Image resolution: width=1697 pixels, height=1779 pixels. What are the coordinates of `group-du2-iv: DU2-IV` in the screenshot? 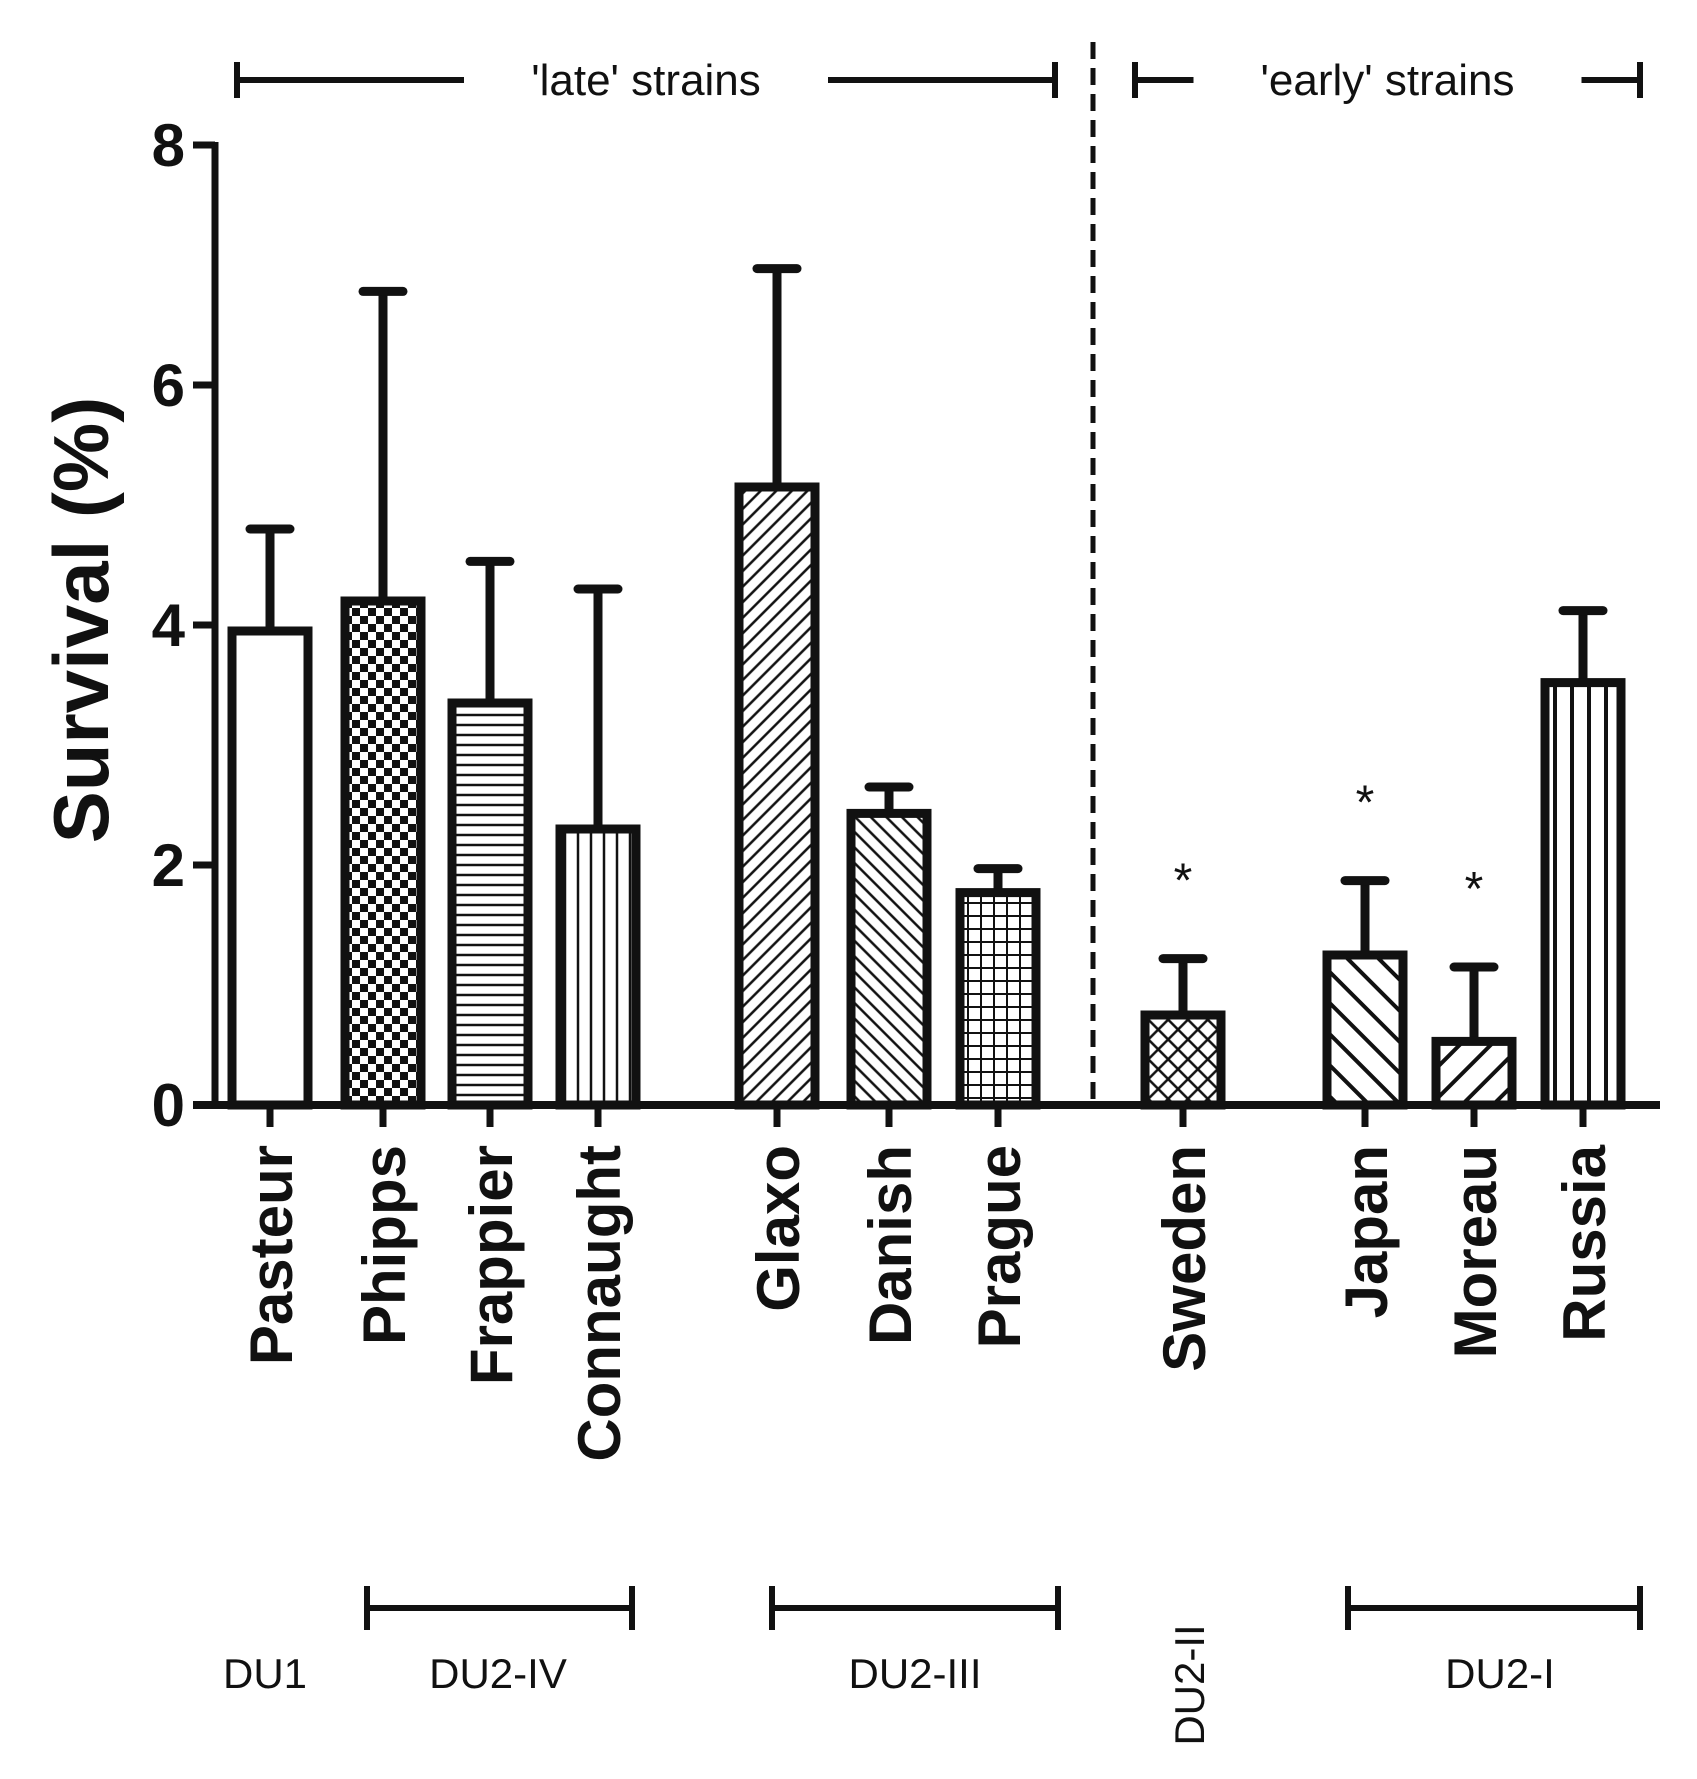 It's located at (499, 1641).